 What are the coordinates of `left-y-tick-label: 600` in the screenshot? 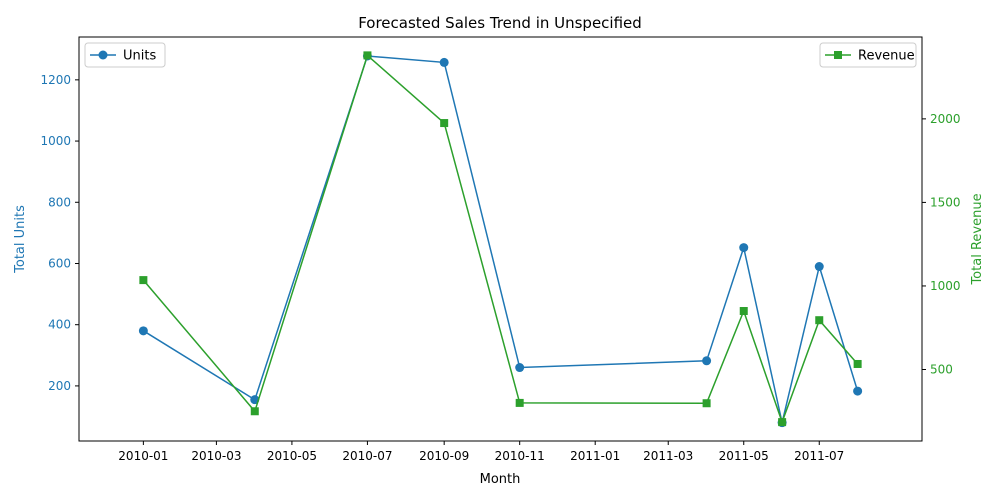 It's located at (59, 263).